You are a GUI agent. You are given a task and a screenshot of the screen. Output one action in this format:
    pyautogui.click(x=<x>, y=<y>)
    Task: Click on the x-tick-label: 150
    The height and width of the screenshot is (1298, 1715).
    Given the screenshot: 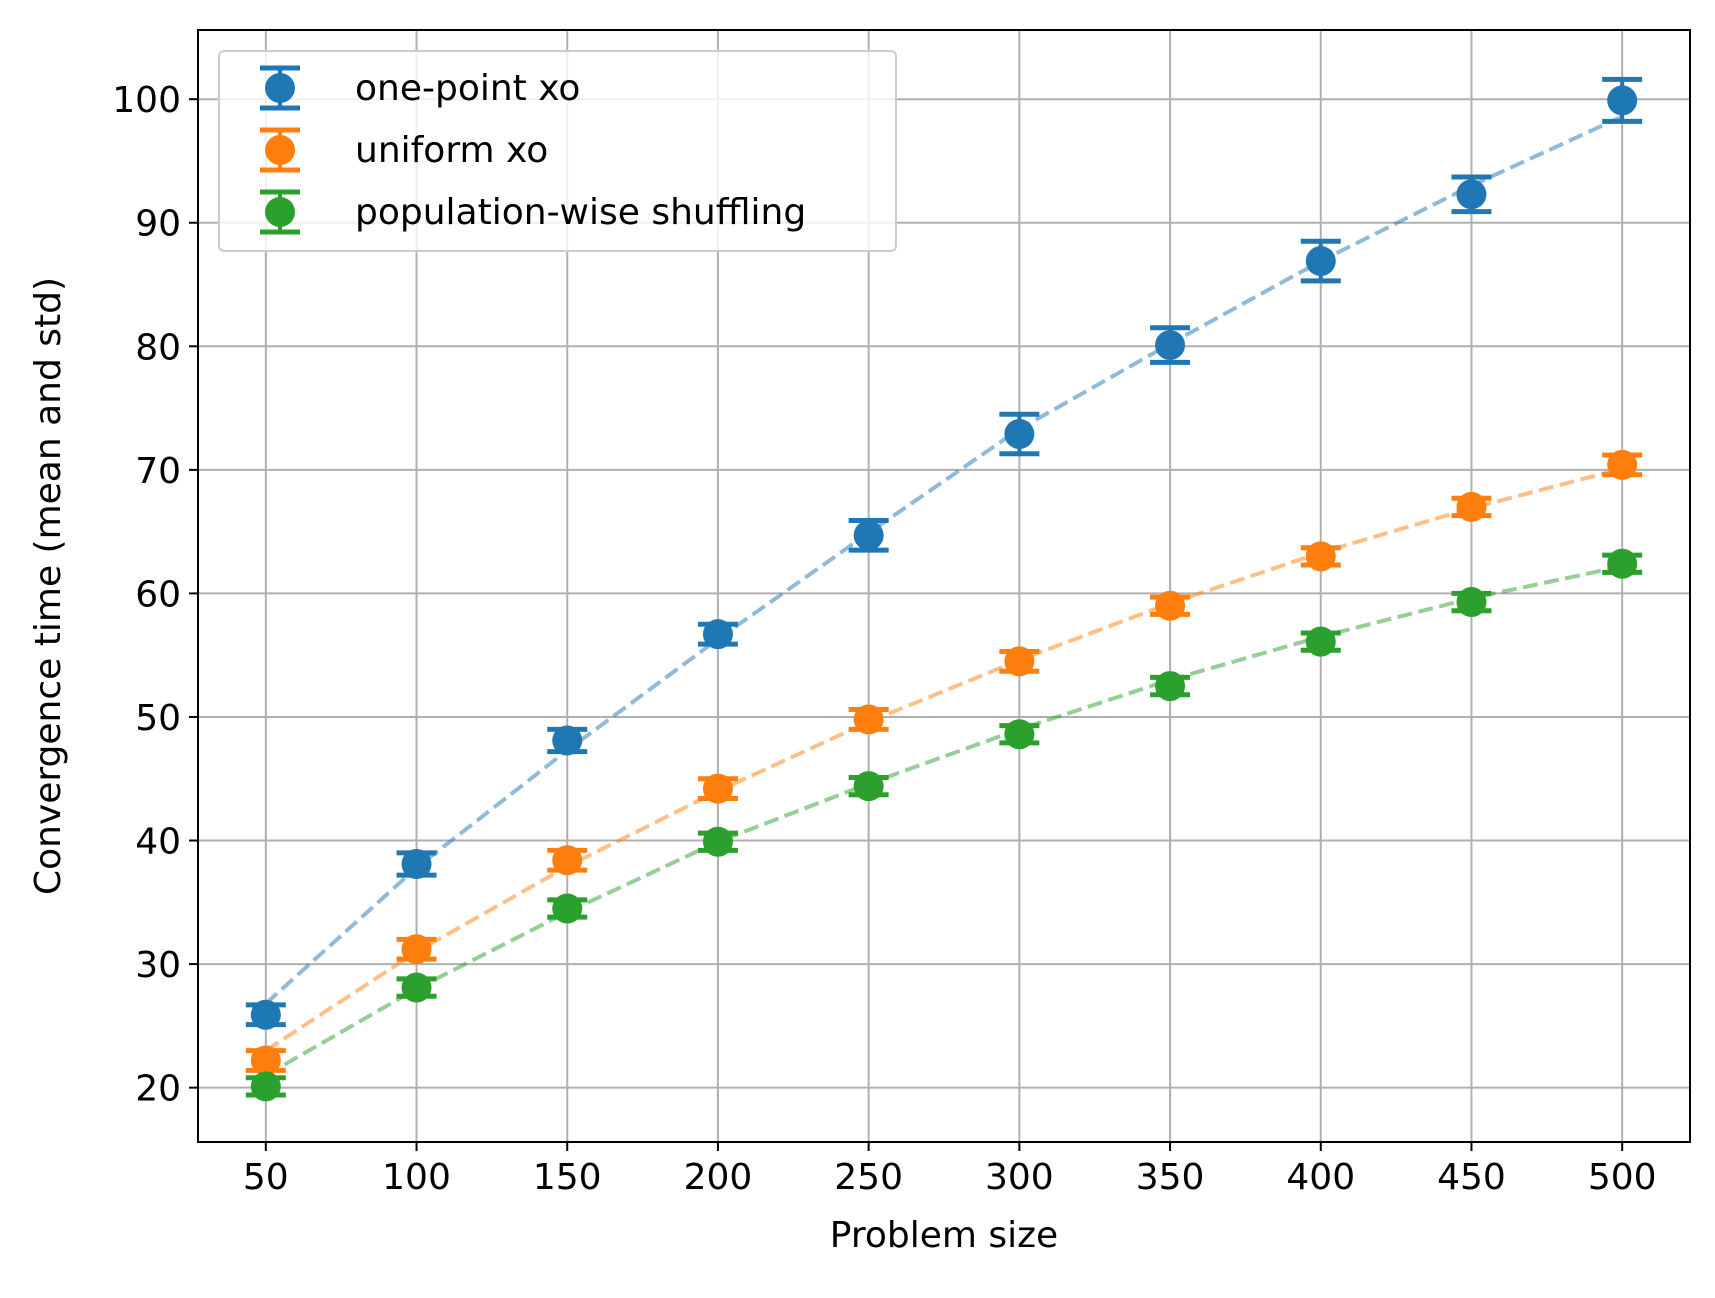 What is the action you would take?
    pyautogui.click(x=567, y=1177)
    